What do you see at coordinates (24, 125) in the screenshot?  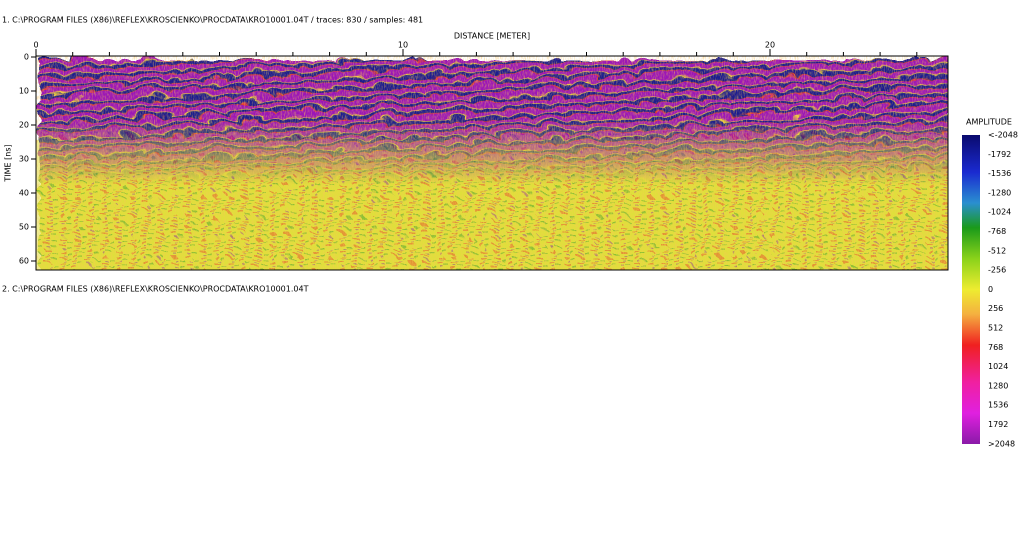 I see `y-tick-label: 20` at bounding box center [24, 125].